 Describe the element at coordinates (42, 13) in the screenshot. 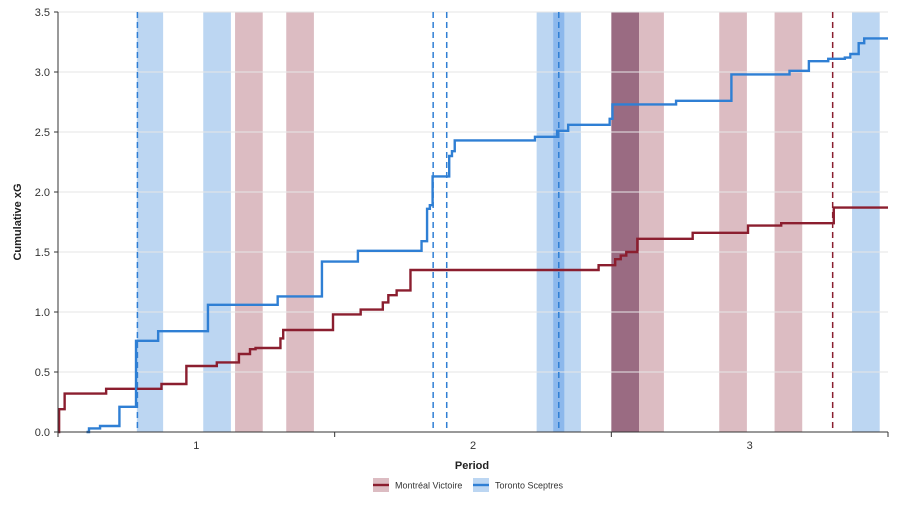

I see `y-tick-label: 3.5` at that location.